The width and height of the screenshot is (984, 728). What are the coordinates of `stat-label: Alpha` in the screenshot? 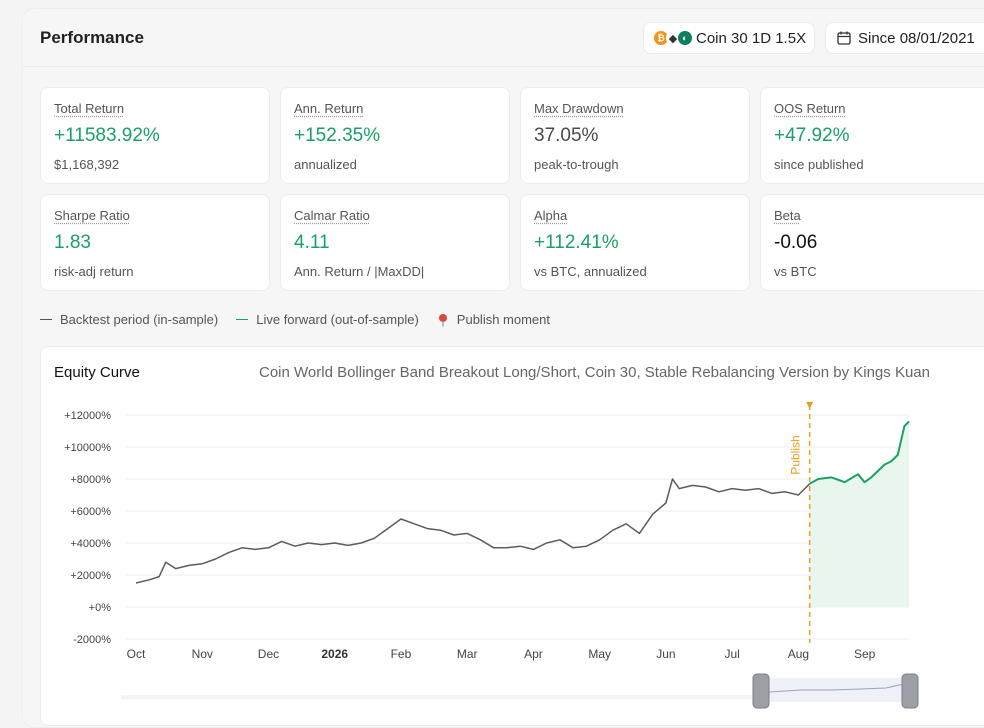 It's located at (550, 215).